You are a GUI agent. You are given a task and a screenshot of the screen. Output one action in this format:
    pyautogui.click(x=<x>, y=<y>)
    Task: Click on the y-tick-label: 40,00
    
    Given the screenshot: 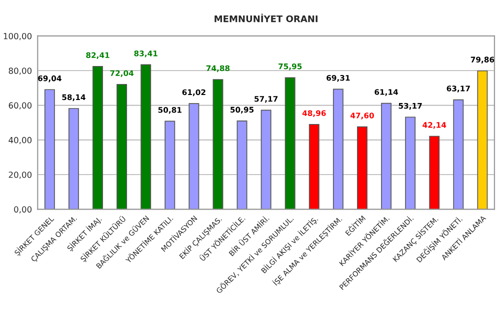 What is the action you would take?
    pyautogui.click(x=20, y=140)
    